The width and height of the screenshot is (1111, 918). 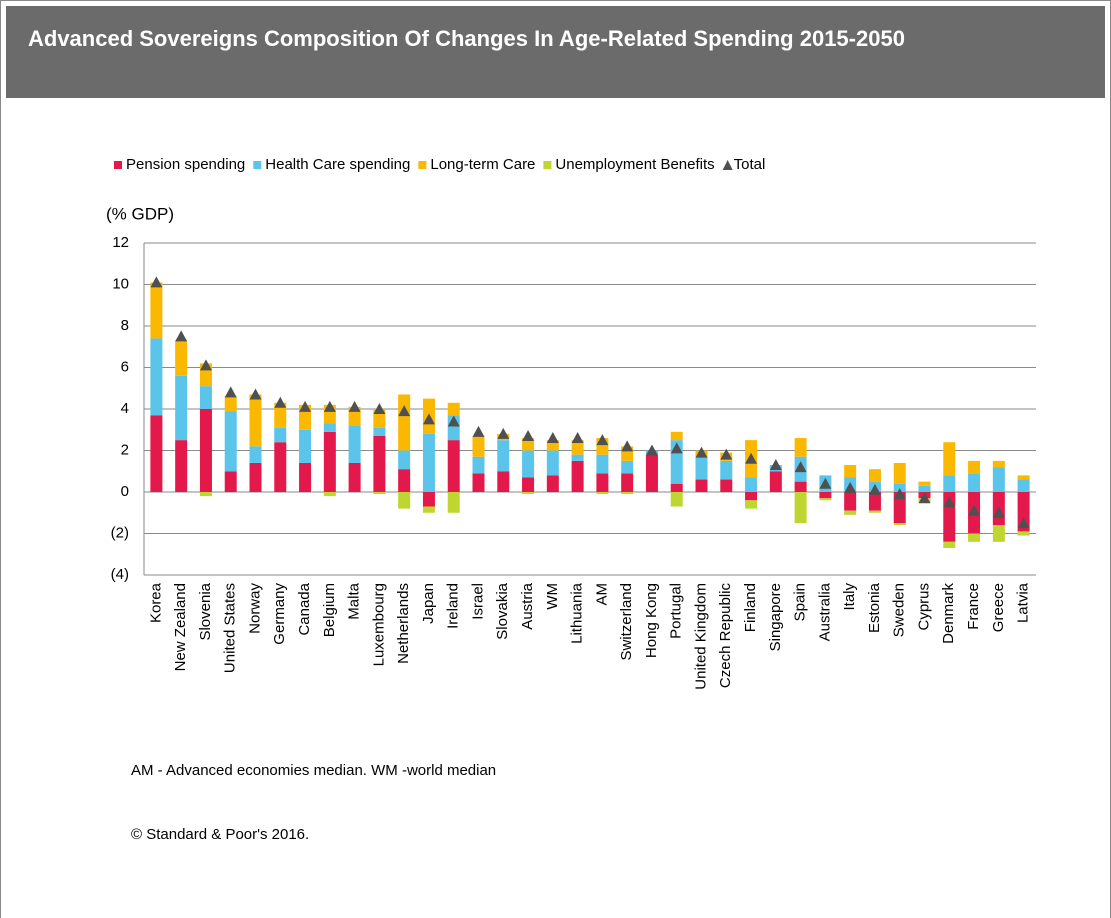 What do you see at coordinates (403, 623) in the screenshot?
I see `x-tick-label: Netherlands` at bounding box center [403, 623].